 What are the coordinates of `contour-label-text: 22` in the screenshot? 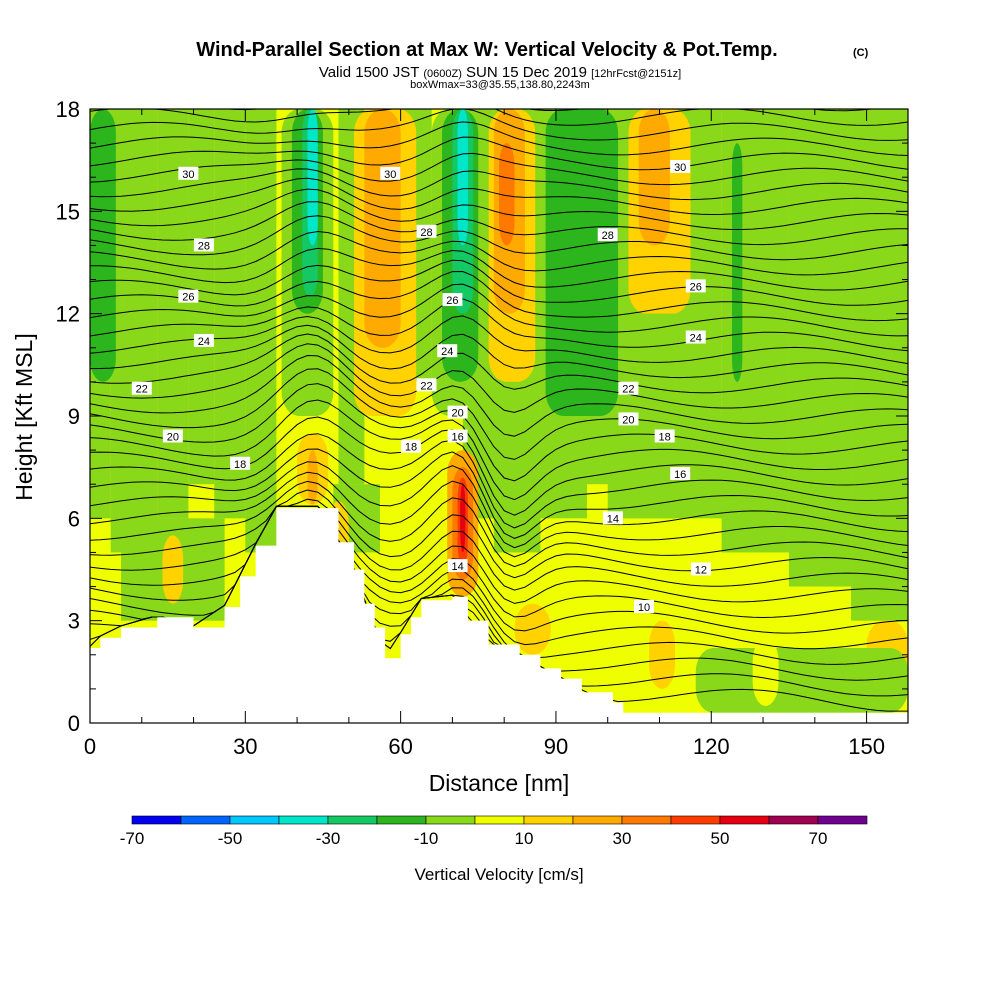 It's located at (426, 386).